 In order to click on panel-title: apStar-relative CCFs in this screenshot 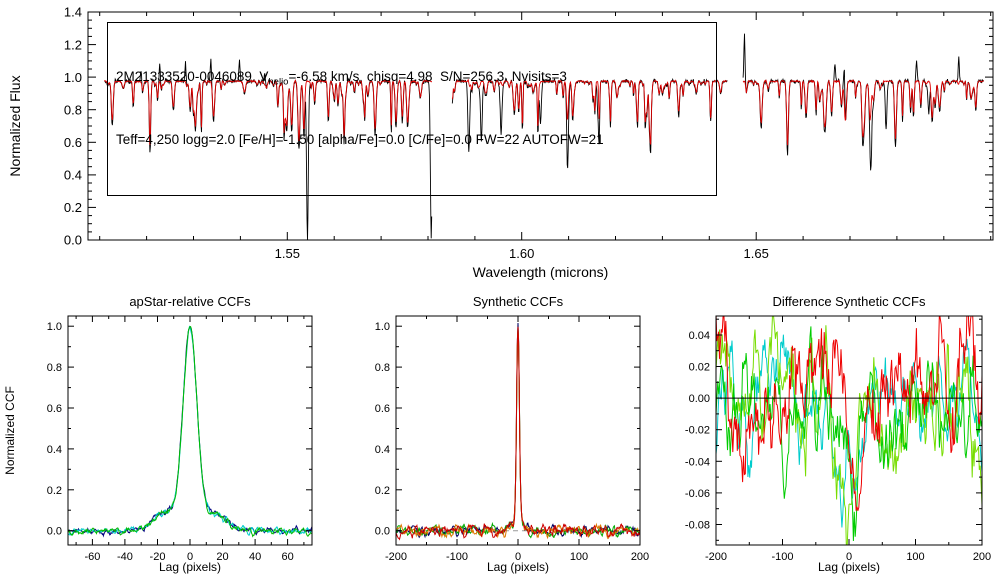, I will do `click(190, 301)`.